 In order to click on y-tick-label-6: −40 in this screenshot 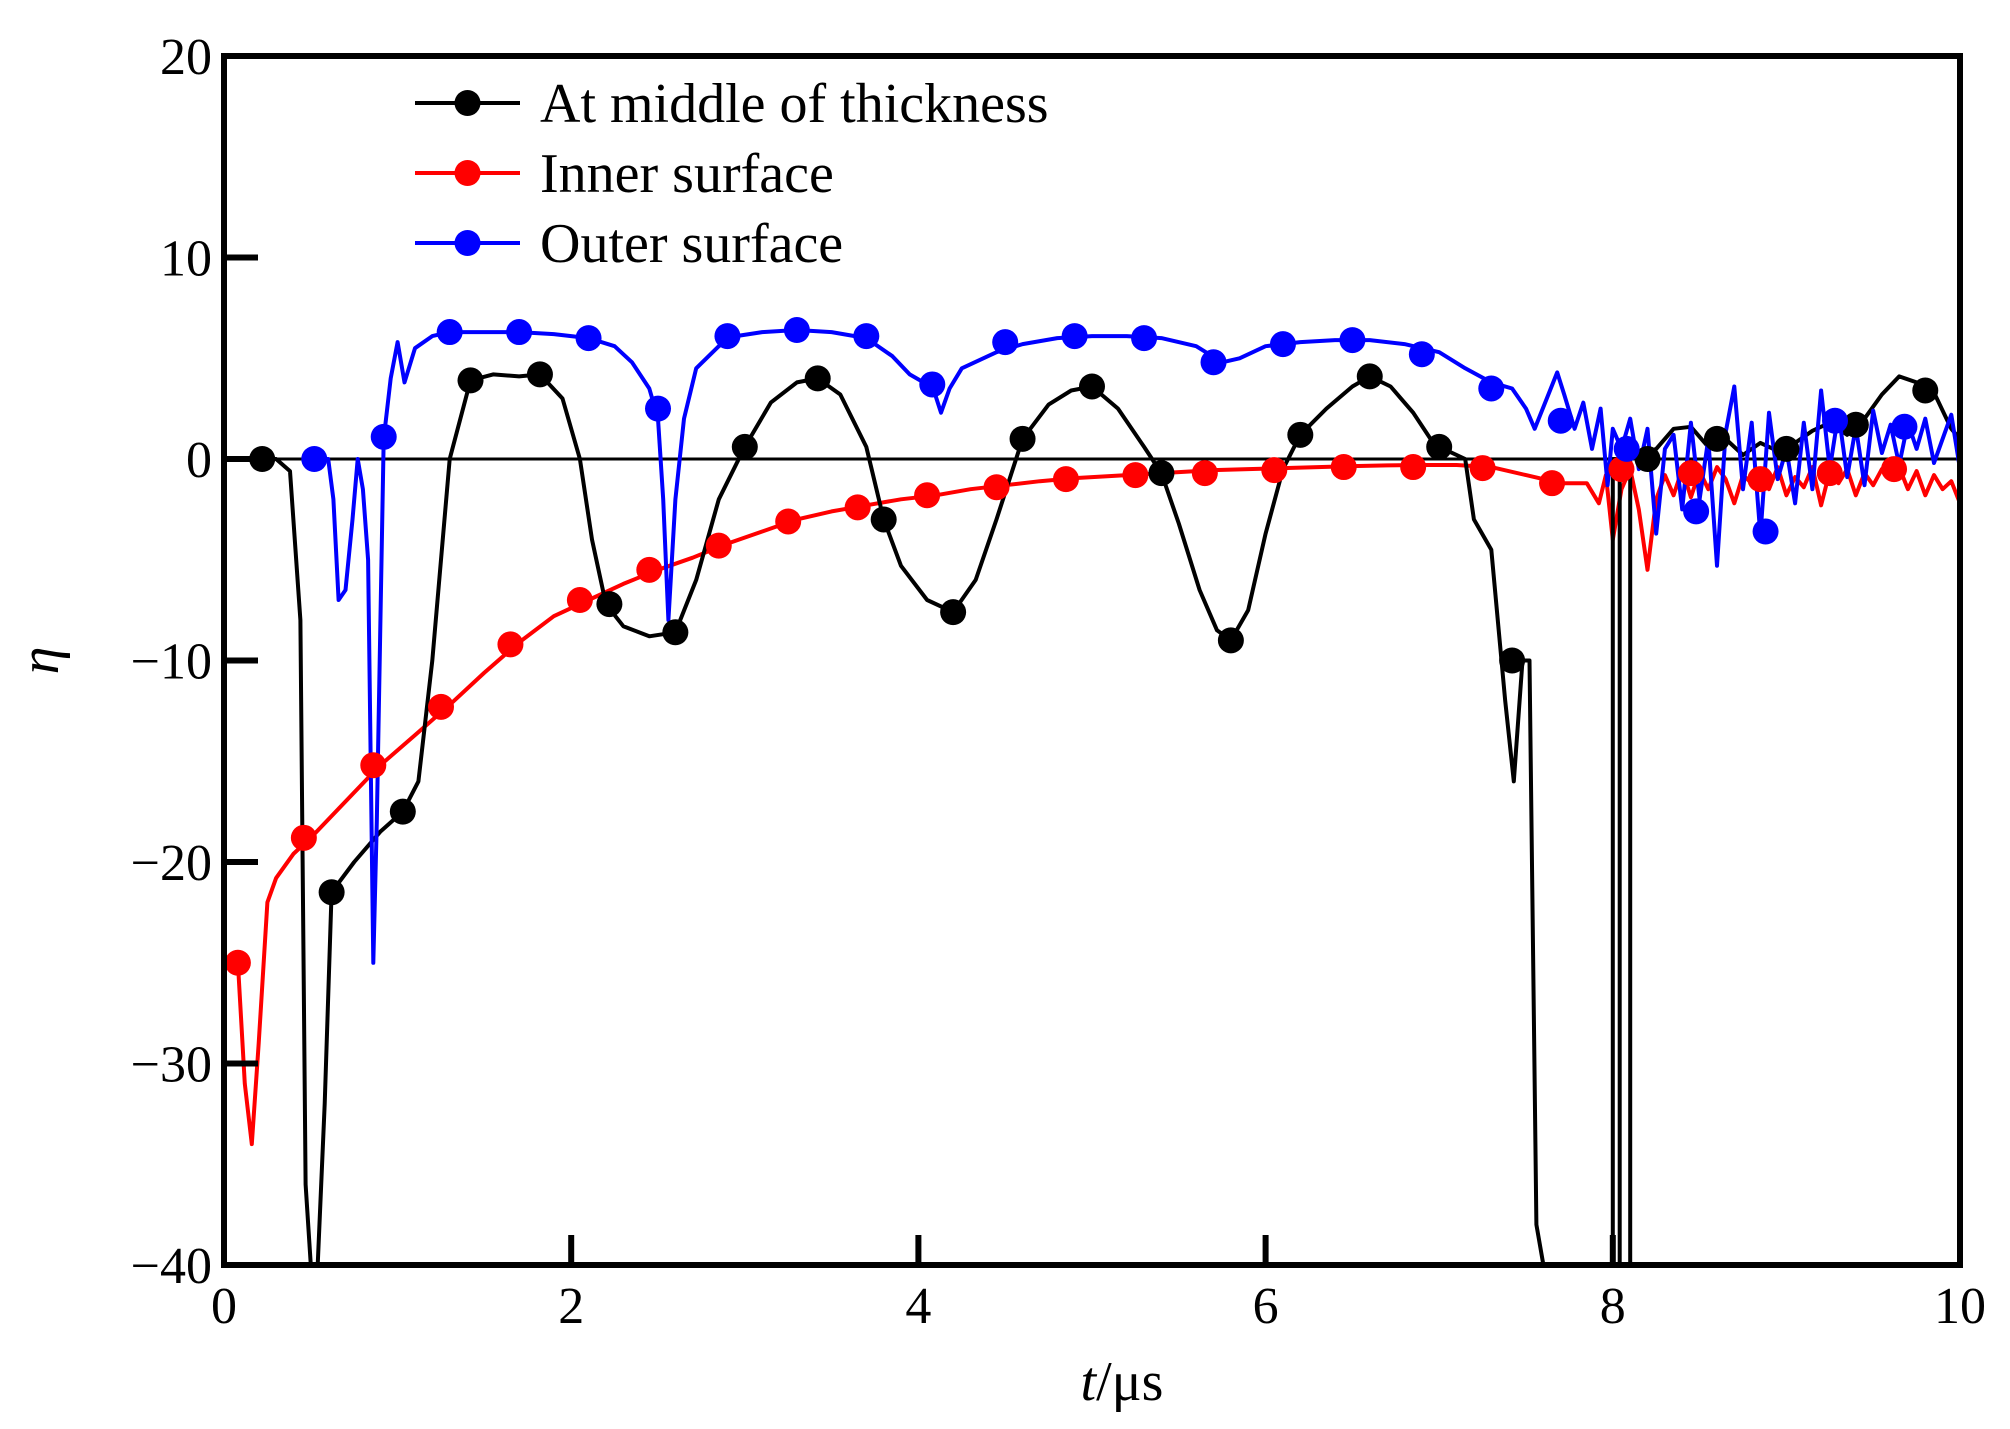, I will do `click(171, 1266)`.